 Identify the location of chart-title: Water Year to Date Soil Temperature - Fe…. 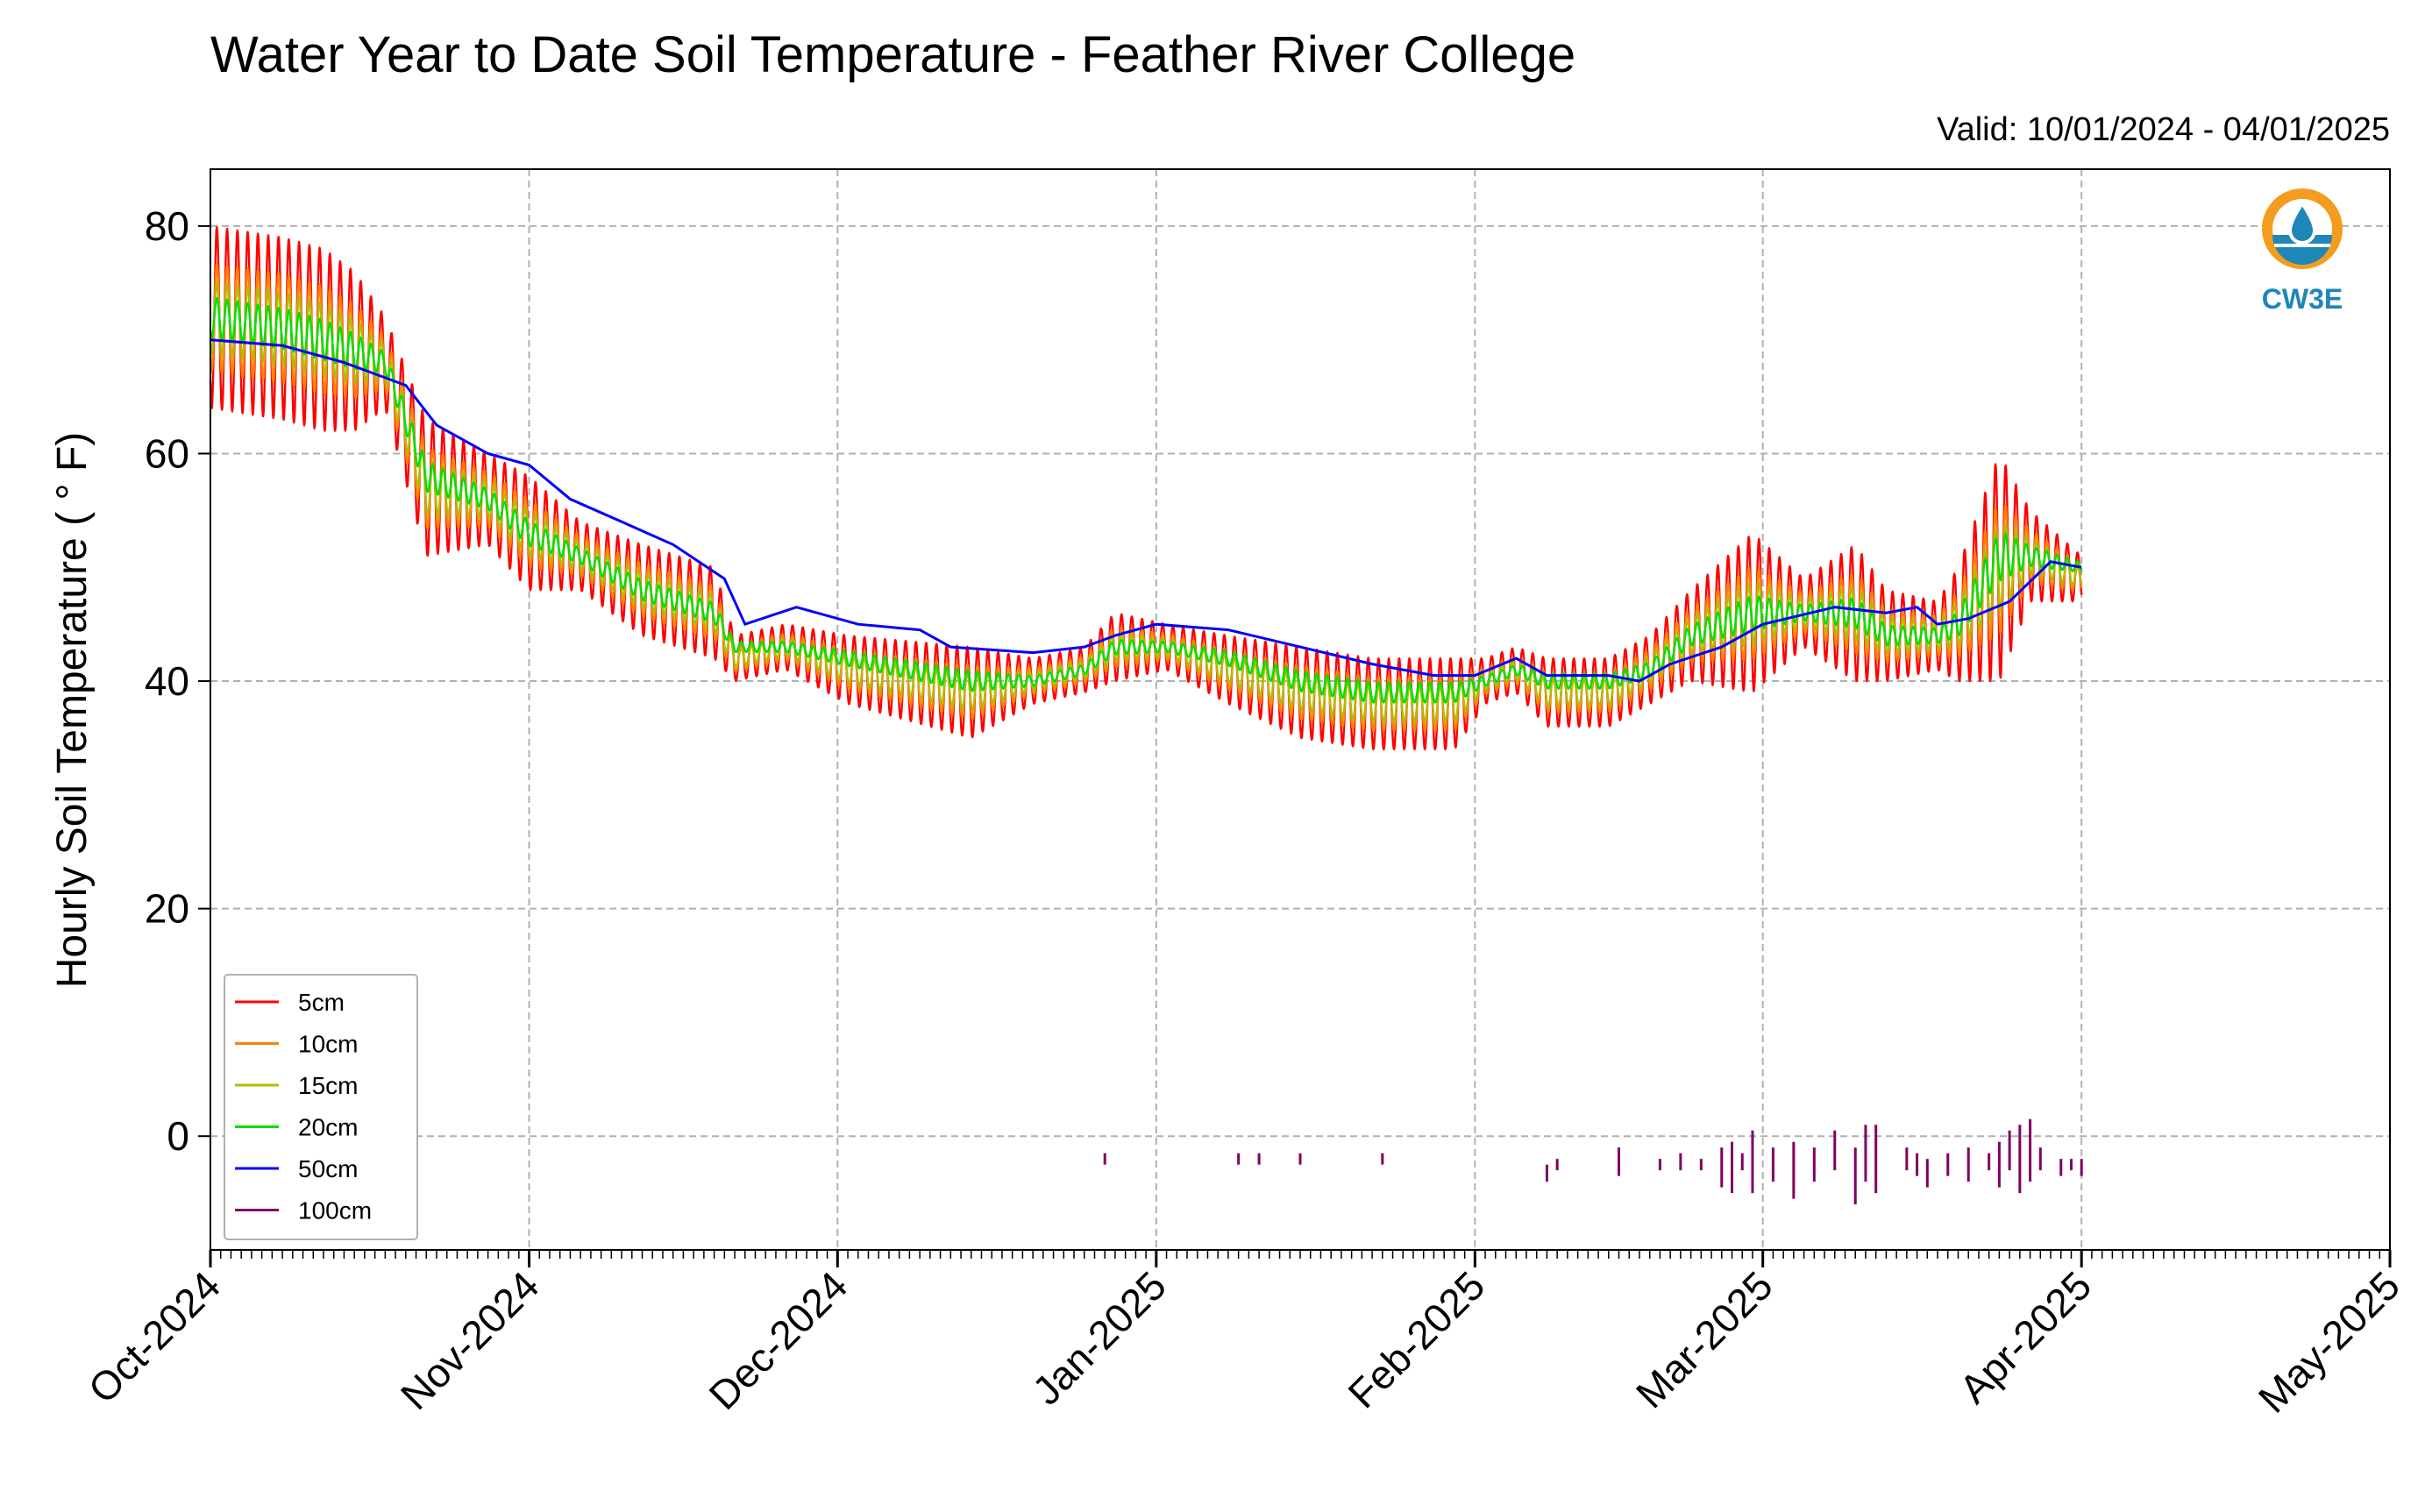
(892, 54).